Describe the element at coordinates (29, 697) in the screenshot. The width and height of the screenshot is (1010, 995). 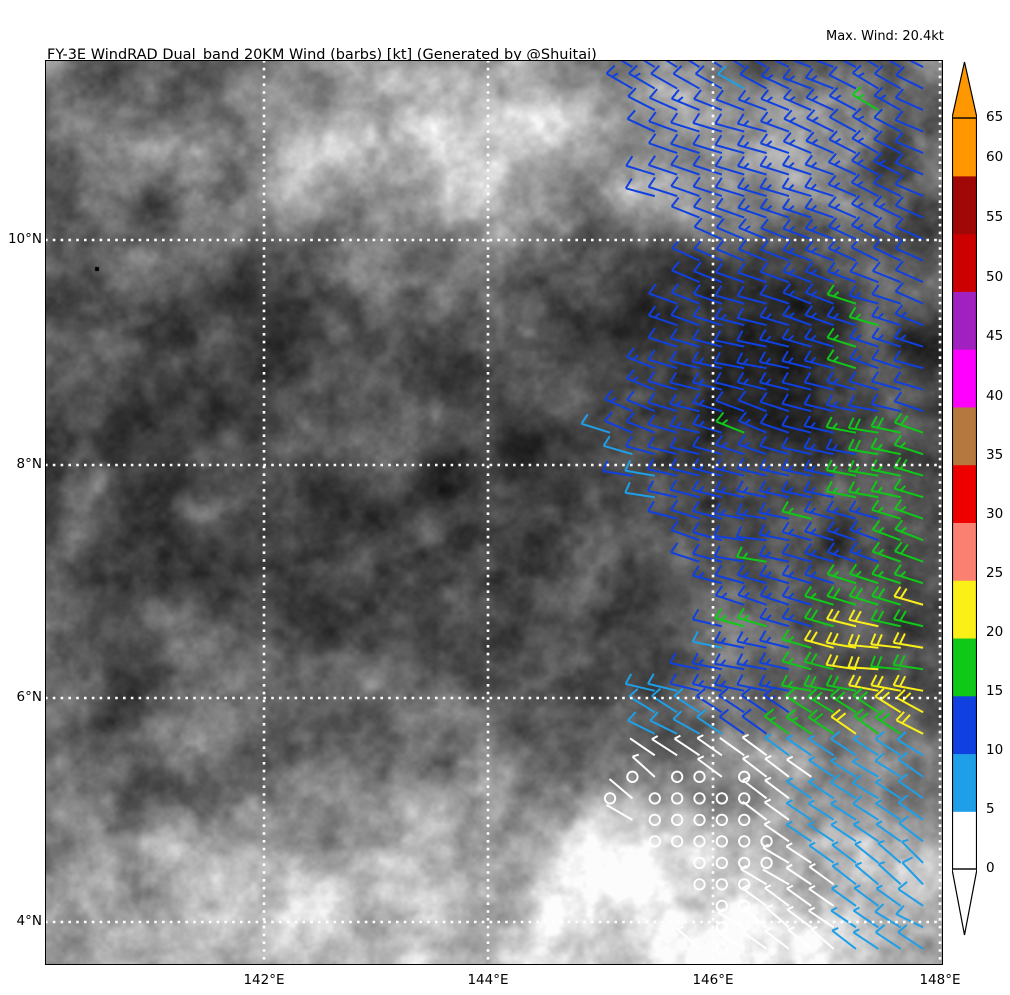
I see `y-tick-label: 6°N` at that location.